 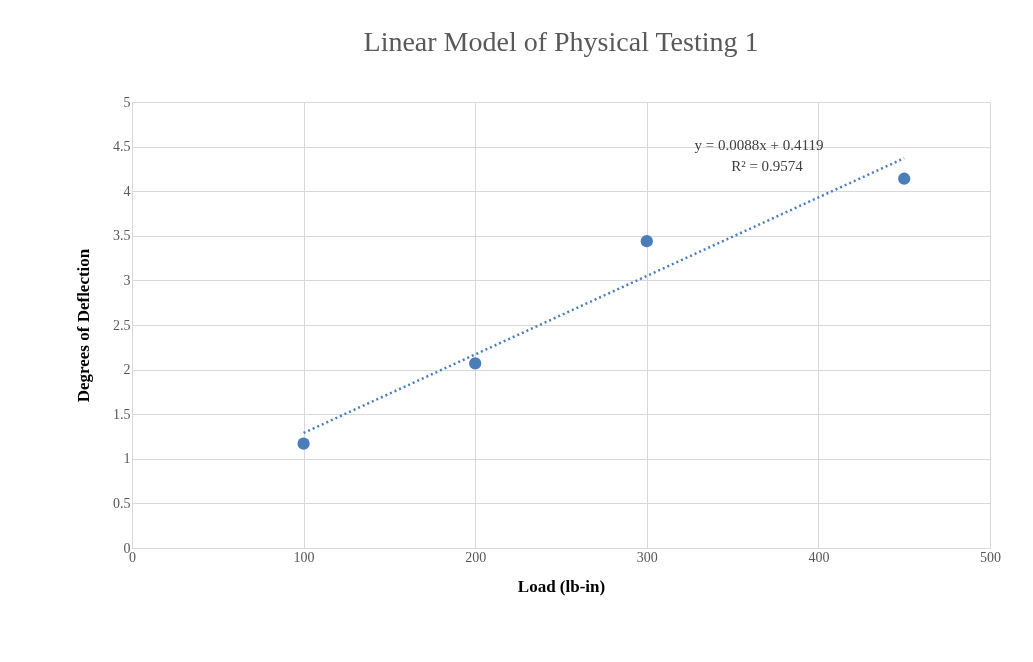 I want to click on y-tick-label: 3.5, so click(x=122, y=236).